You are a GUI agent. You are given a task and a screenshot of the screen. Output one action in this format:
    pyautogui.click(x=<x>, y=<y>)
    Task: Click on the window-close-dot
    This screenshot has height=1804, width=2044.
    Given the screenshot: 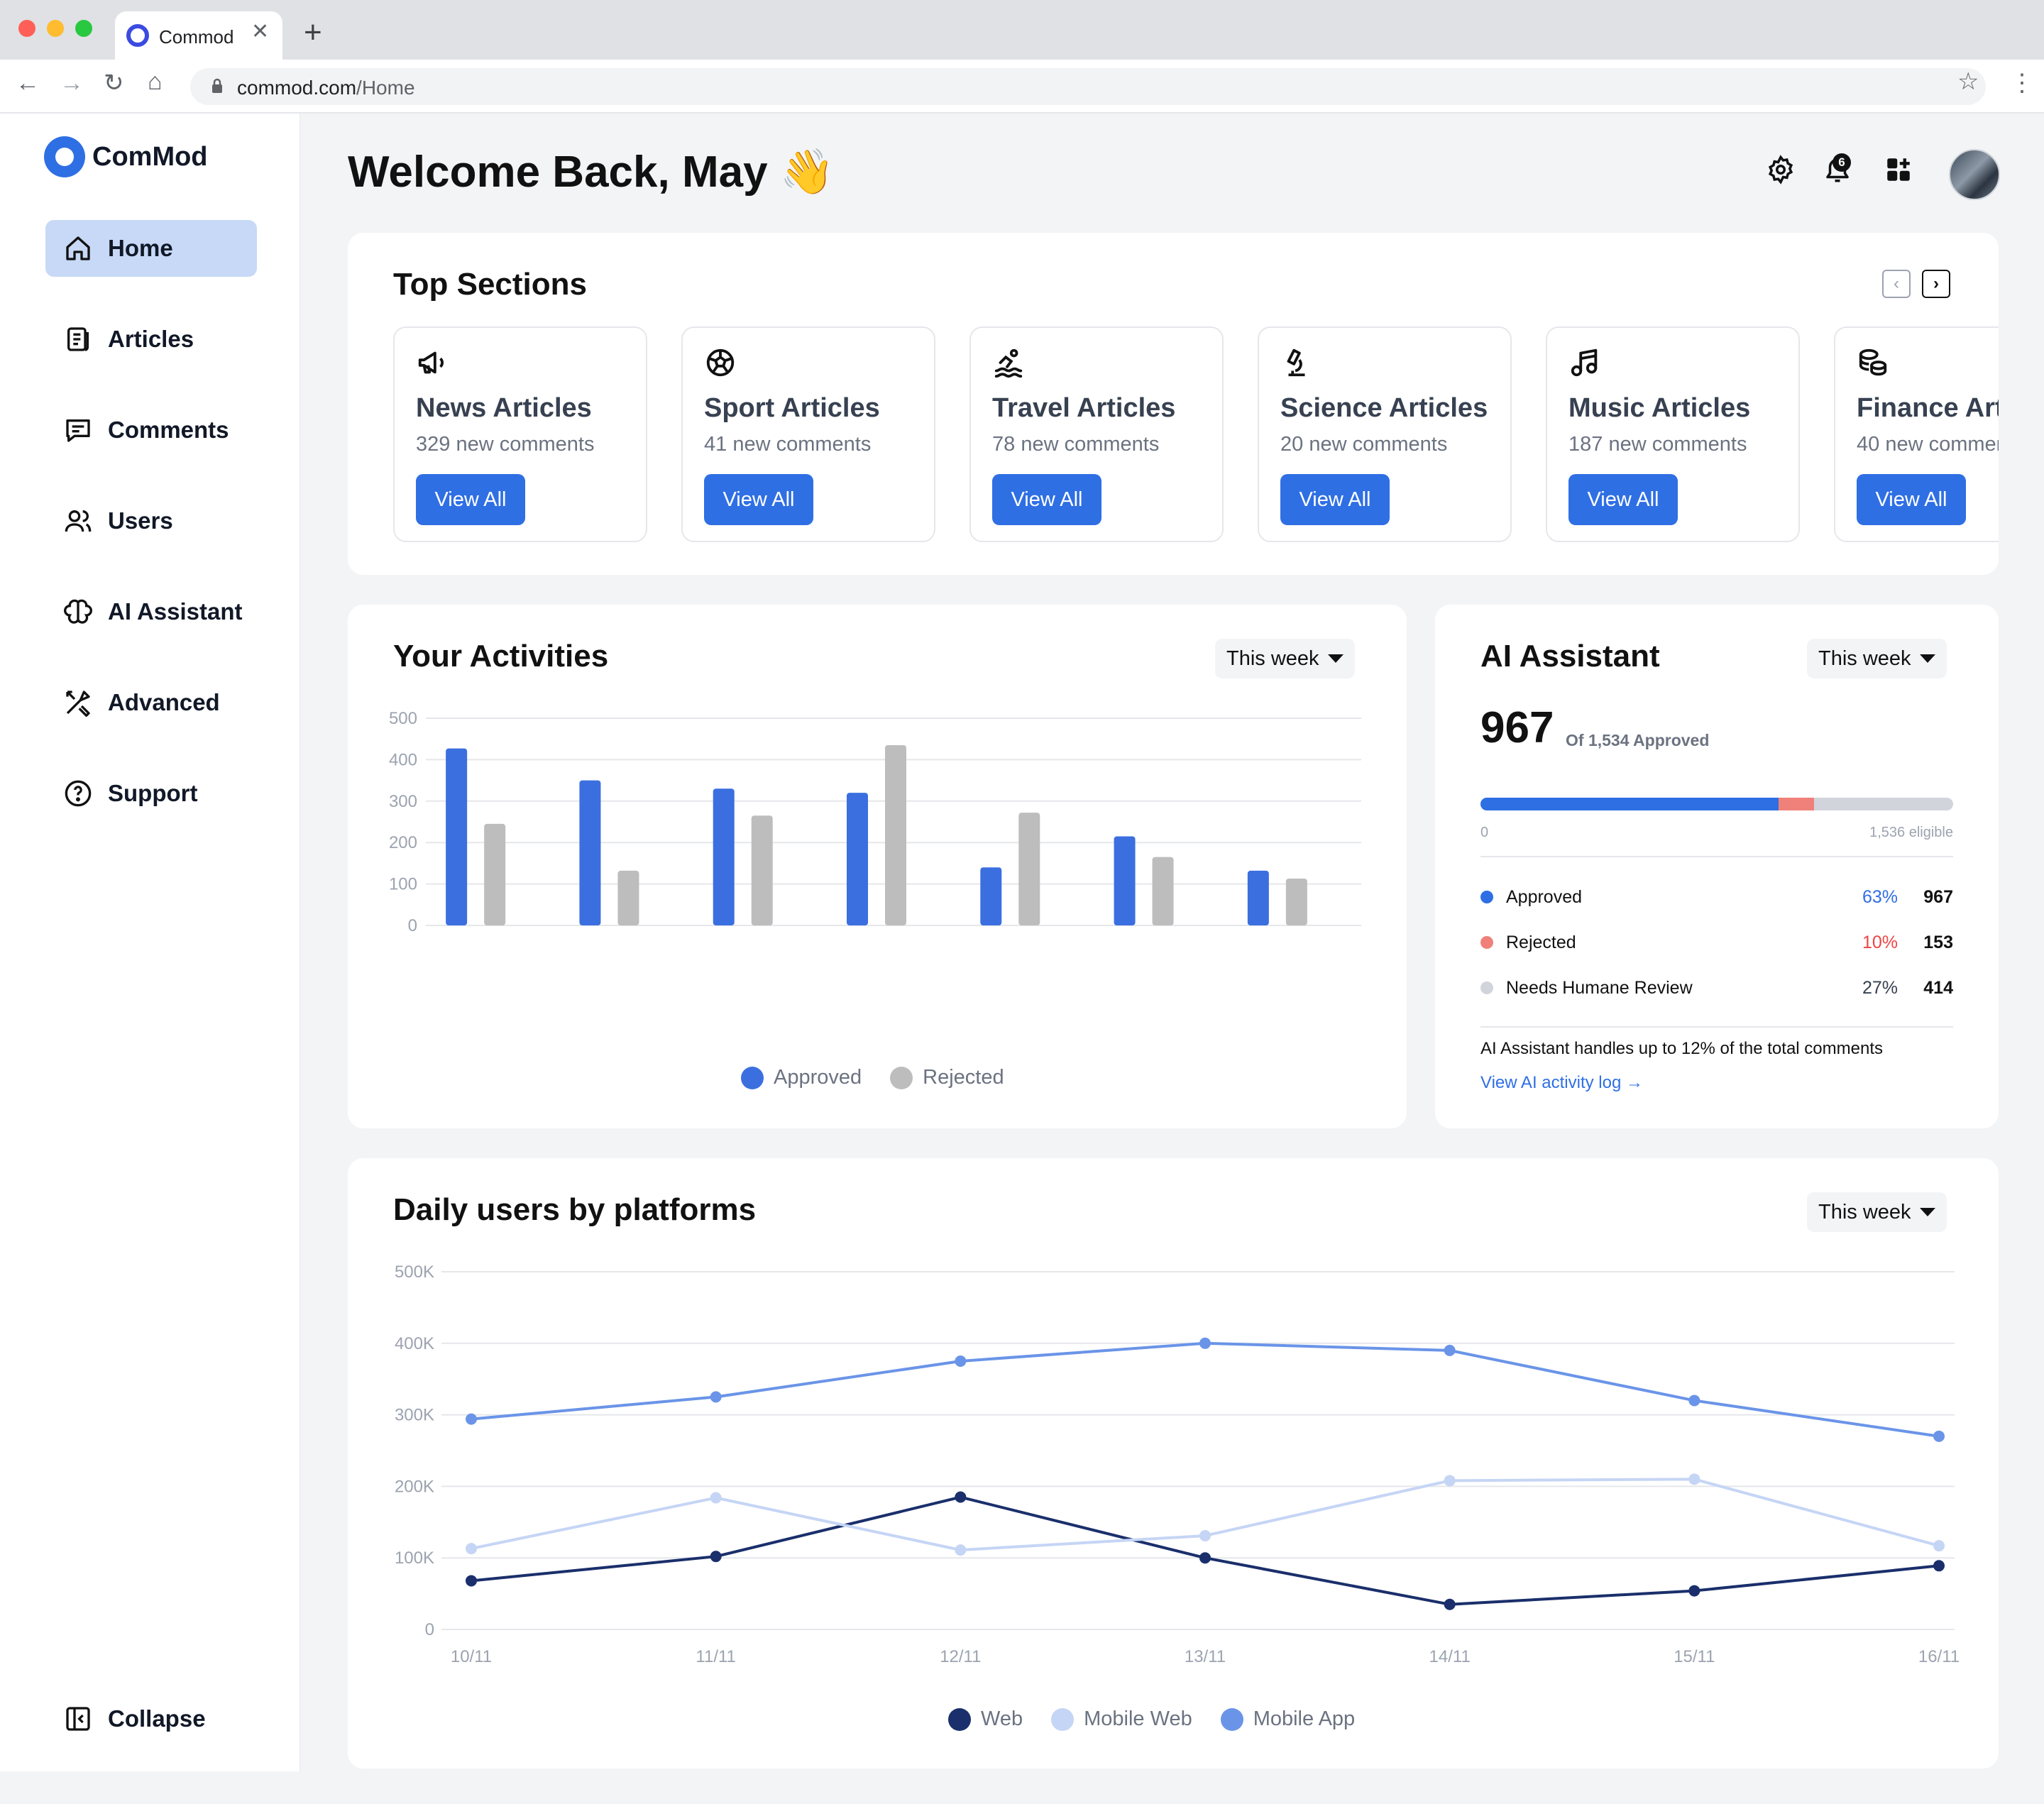 What is the action you would take?
    pyautogui.click(x=26, y=29)
    